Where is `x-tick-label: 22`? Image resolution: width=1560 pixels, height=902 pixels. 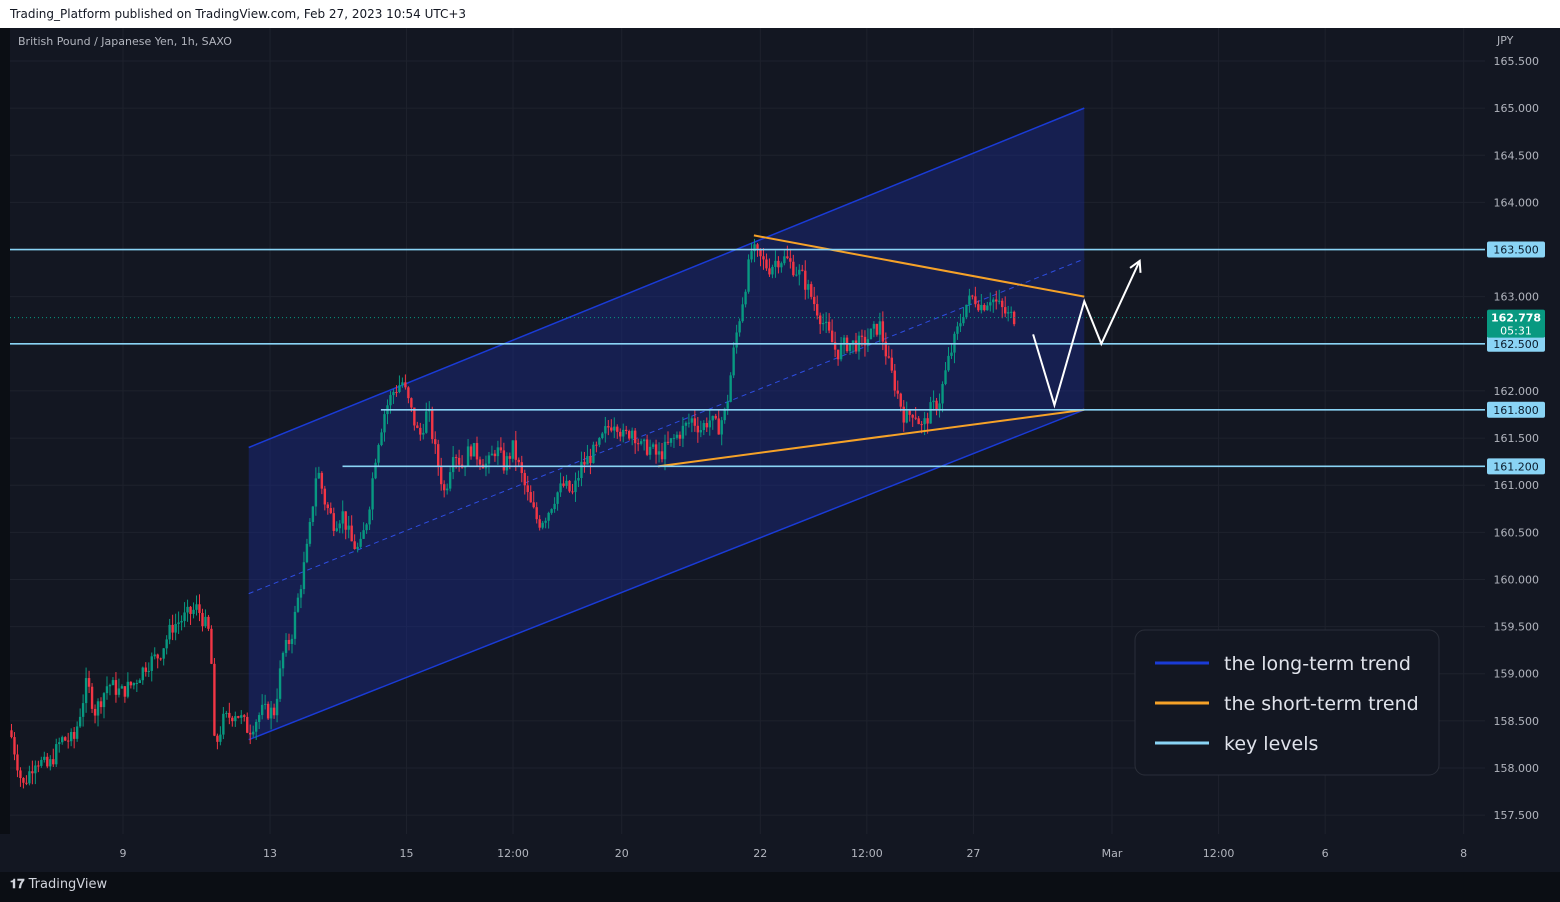 x-tick-label: 22 is located at coordinates (760, 853).